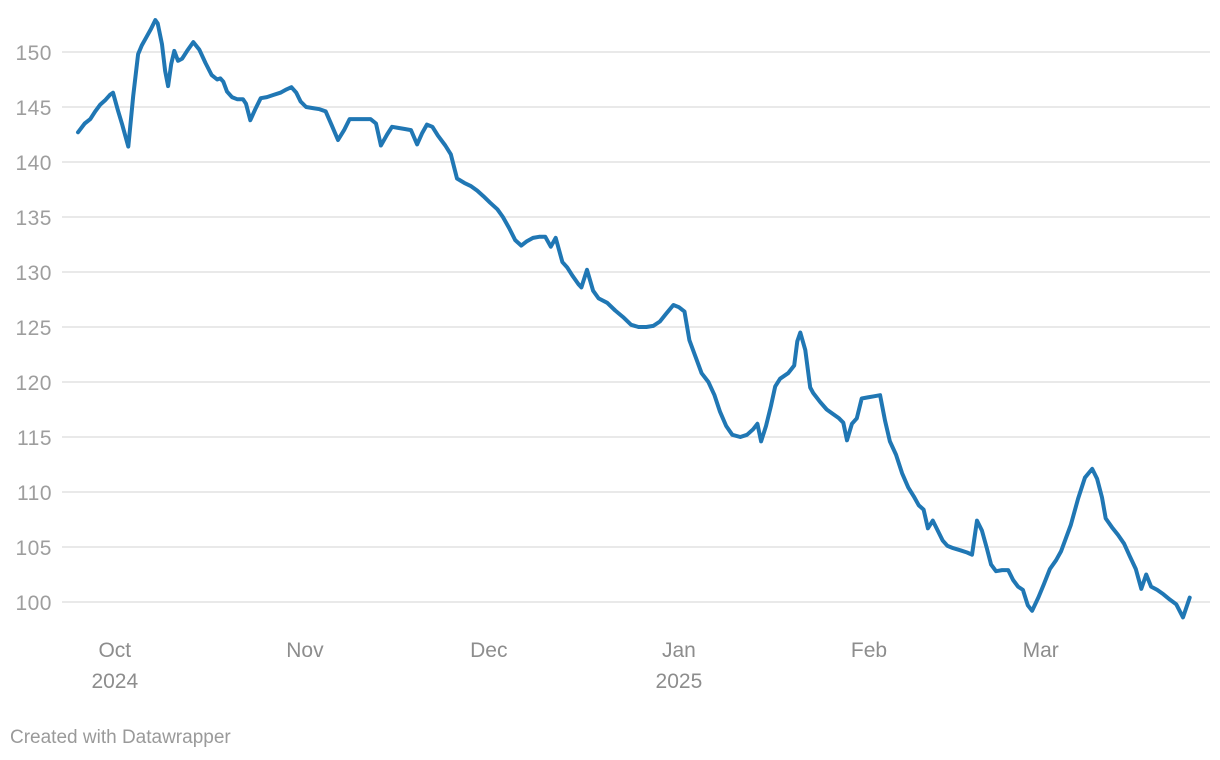  I want to click on x-axis-month-label: Feb, so click(869, 650).